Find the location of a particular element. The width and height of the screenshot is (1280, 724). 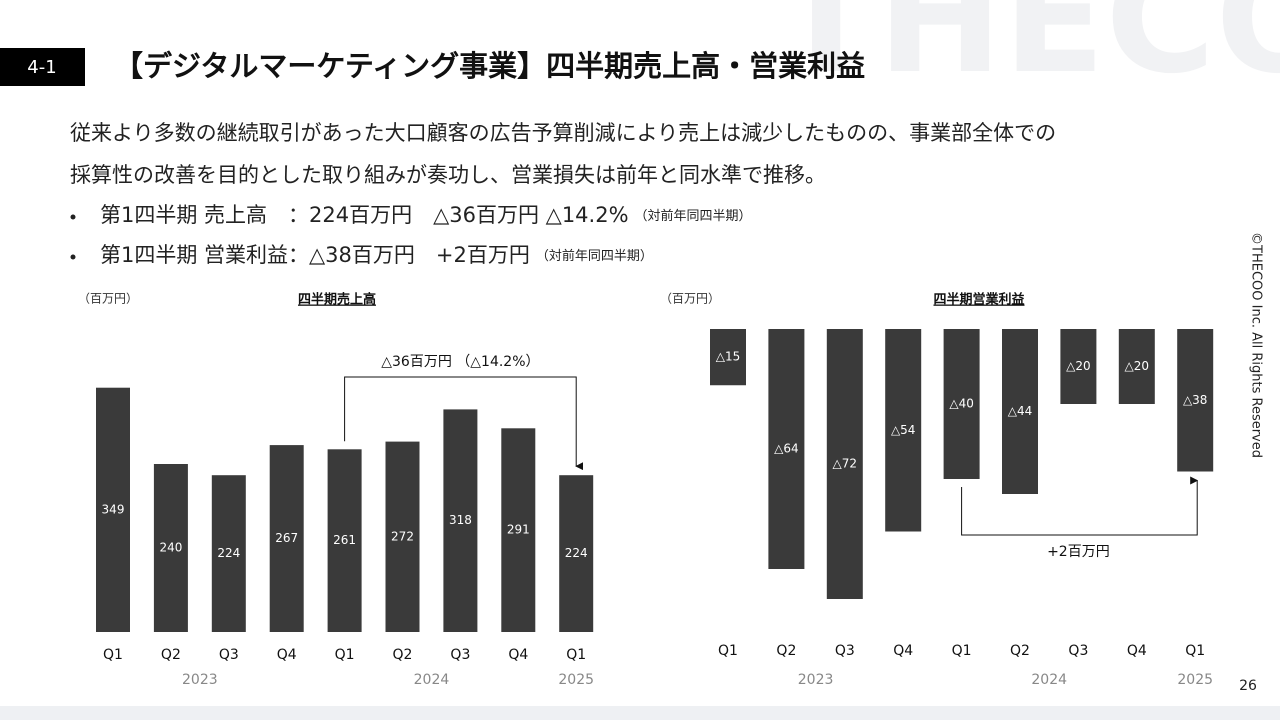

value-label: △64 is located at coordinates (786, 449).